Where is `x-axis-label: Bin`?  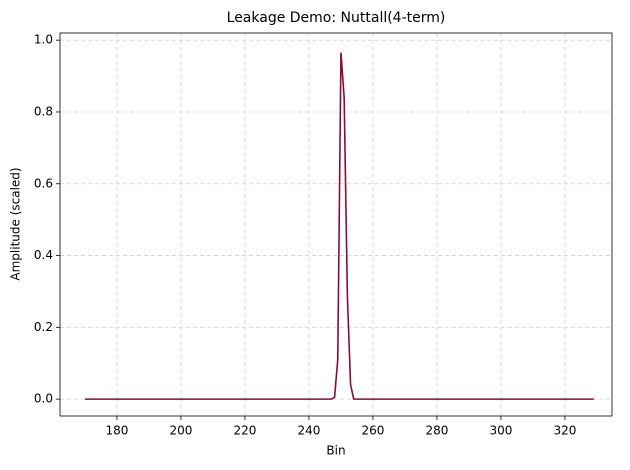 x-axis-label: Bin is located at coordinates (335, 451).